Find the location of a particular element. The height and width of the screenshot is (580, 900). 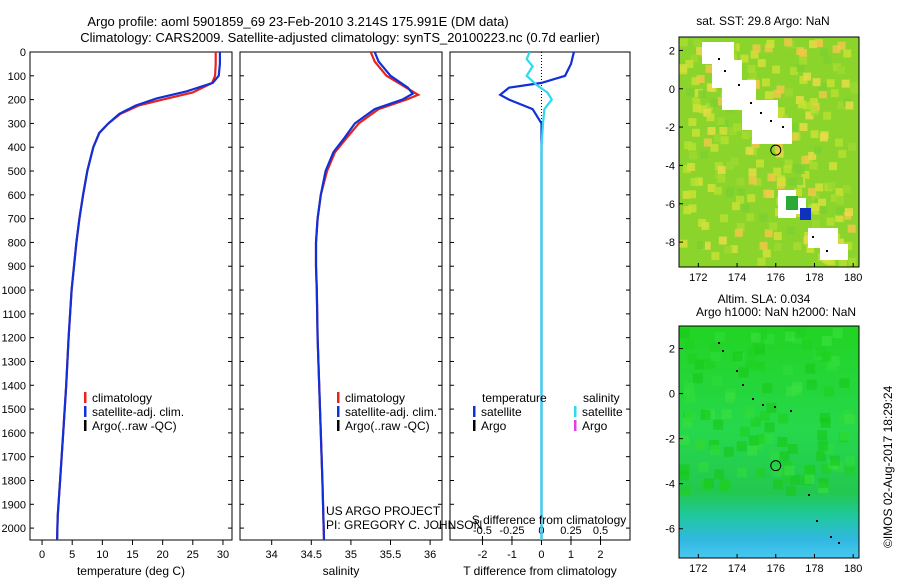

x-tick-label: 20 is located at coordinates (163, 555).